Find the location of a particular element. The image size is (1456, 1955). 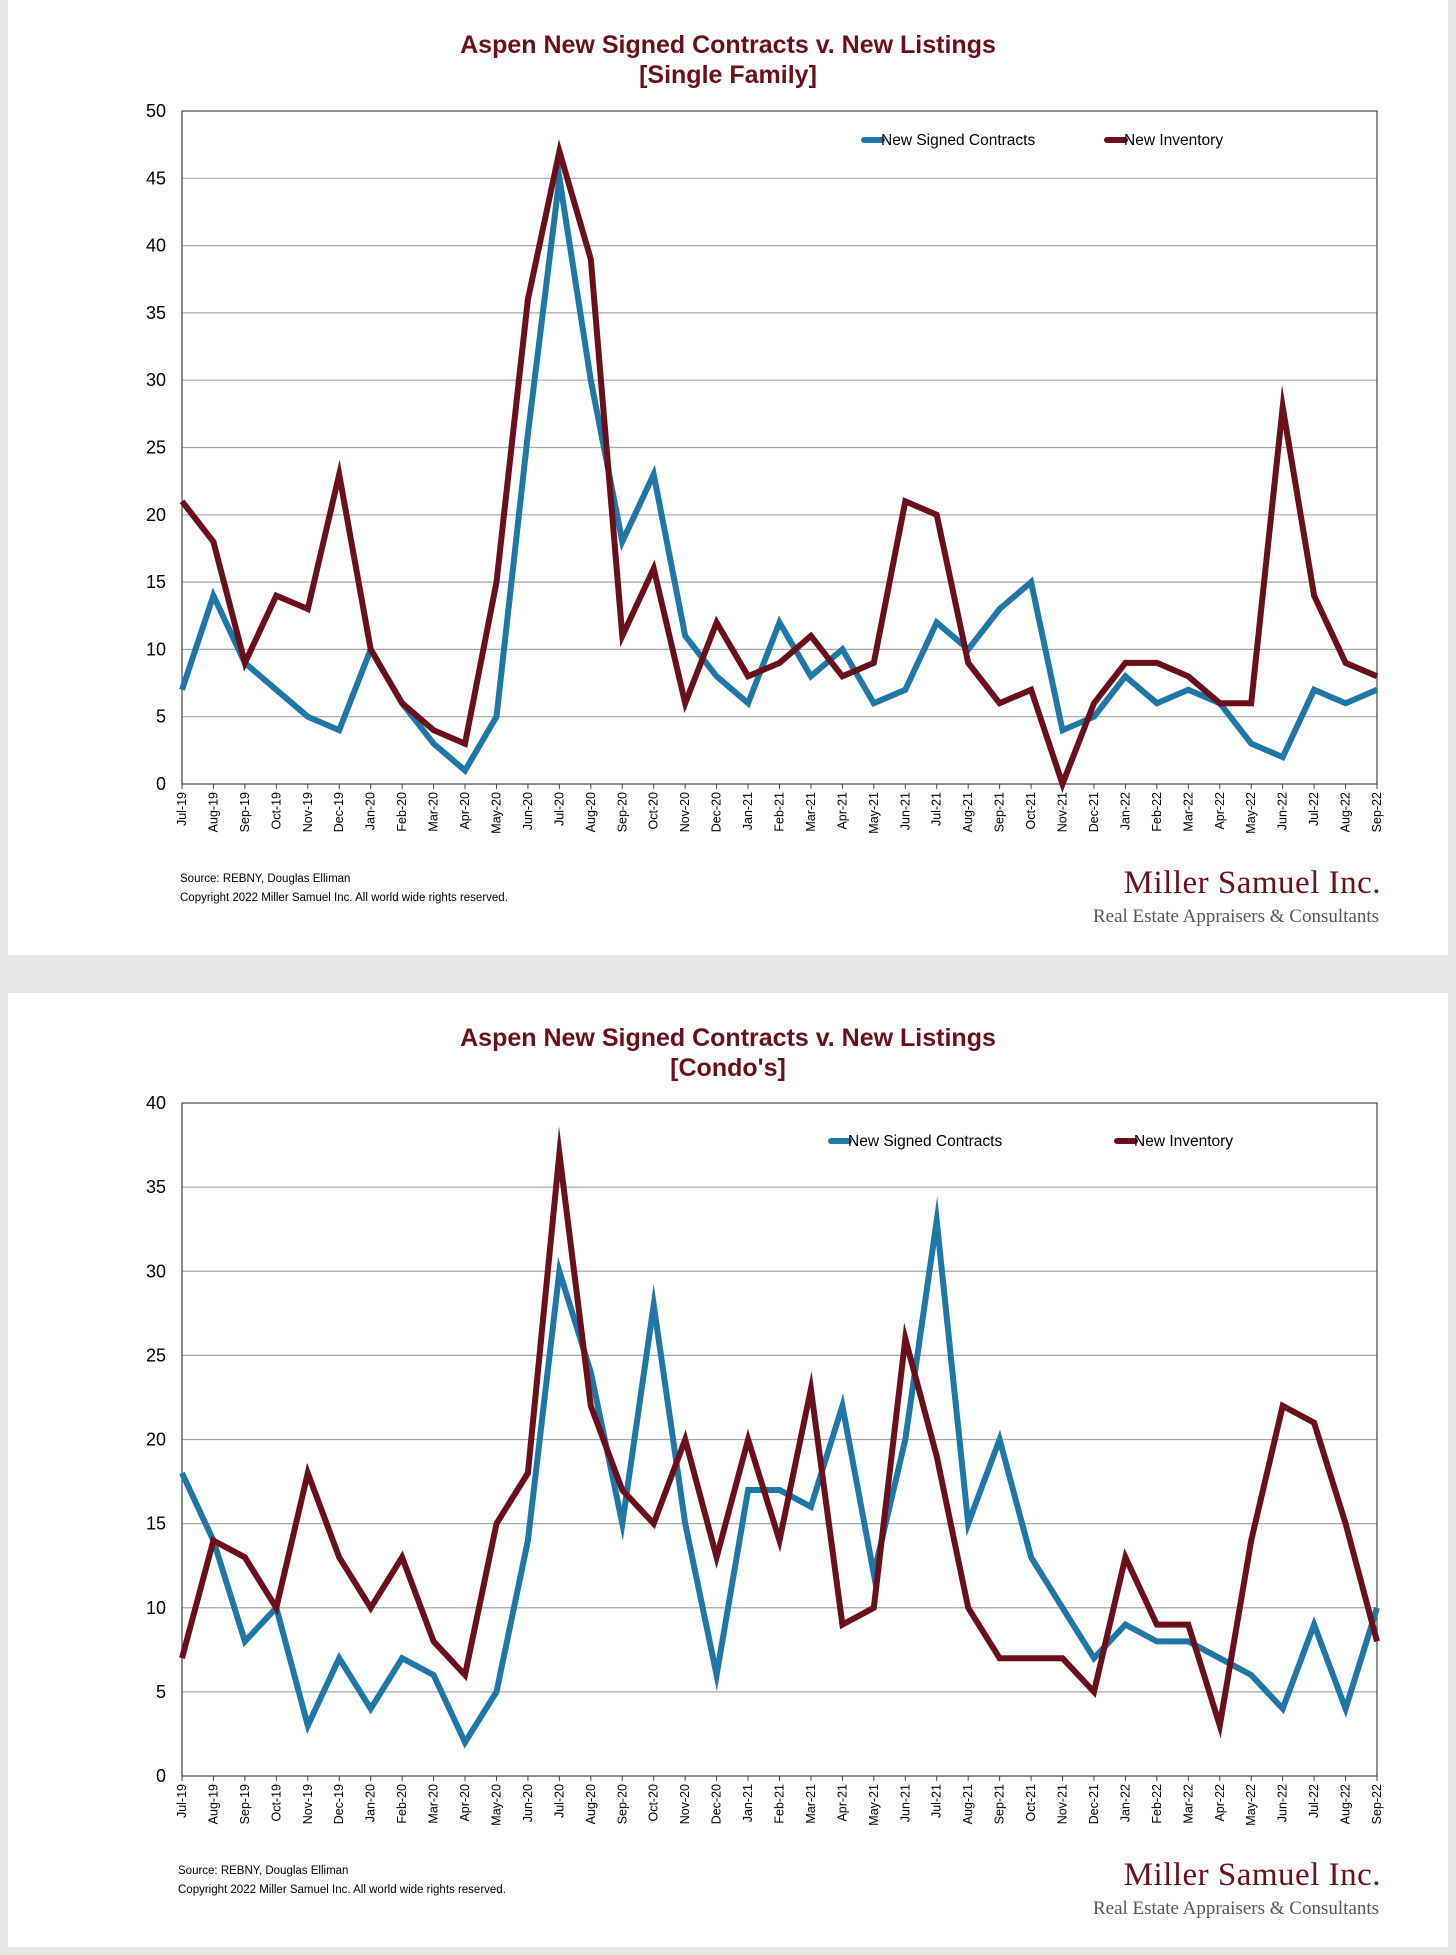

x-tick-label: May-20 is located at coordinates (496, 813).